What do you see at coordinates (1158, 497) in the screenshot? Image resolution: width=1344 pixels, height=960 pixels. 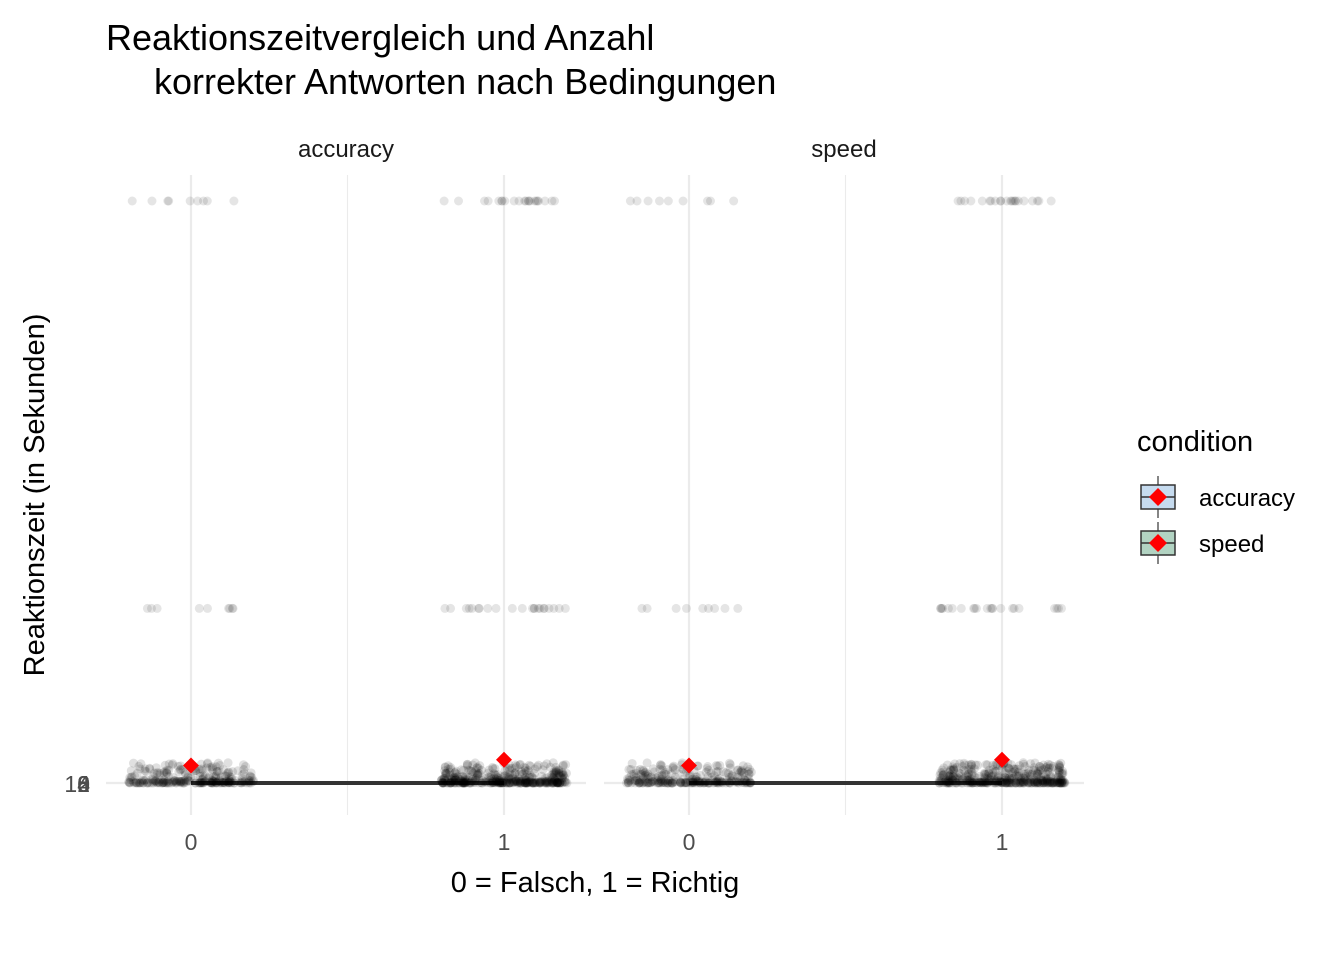 I see `legend-key-mean-marker` at bounding box center [1158, 497].